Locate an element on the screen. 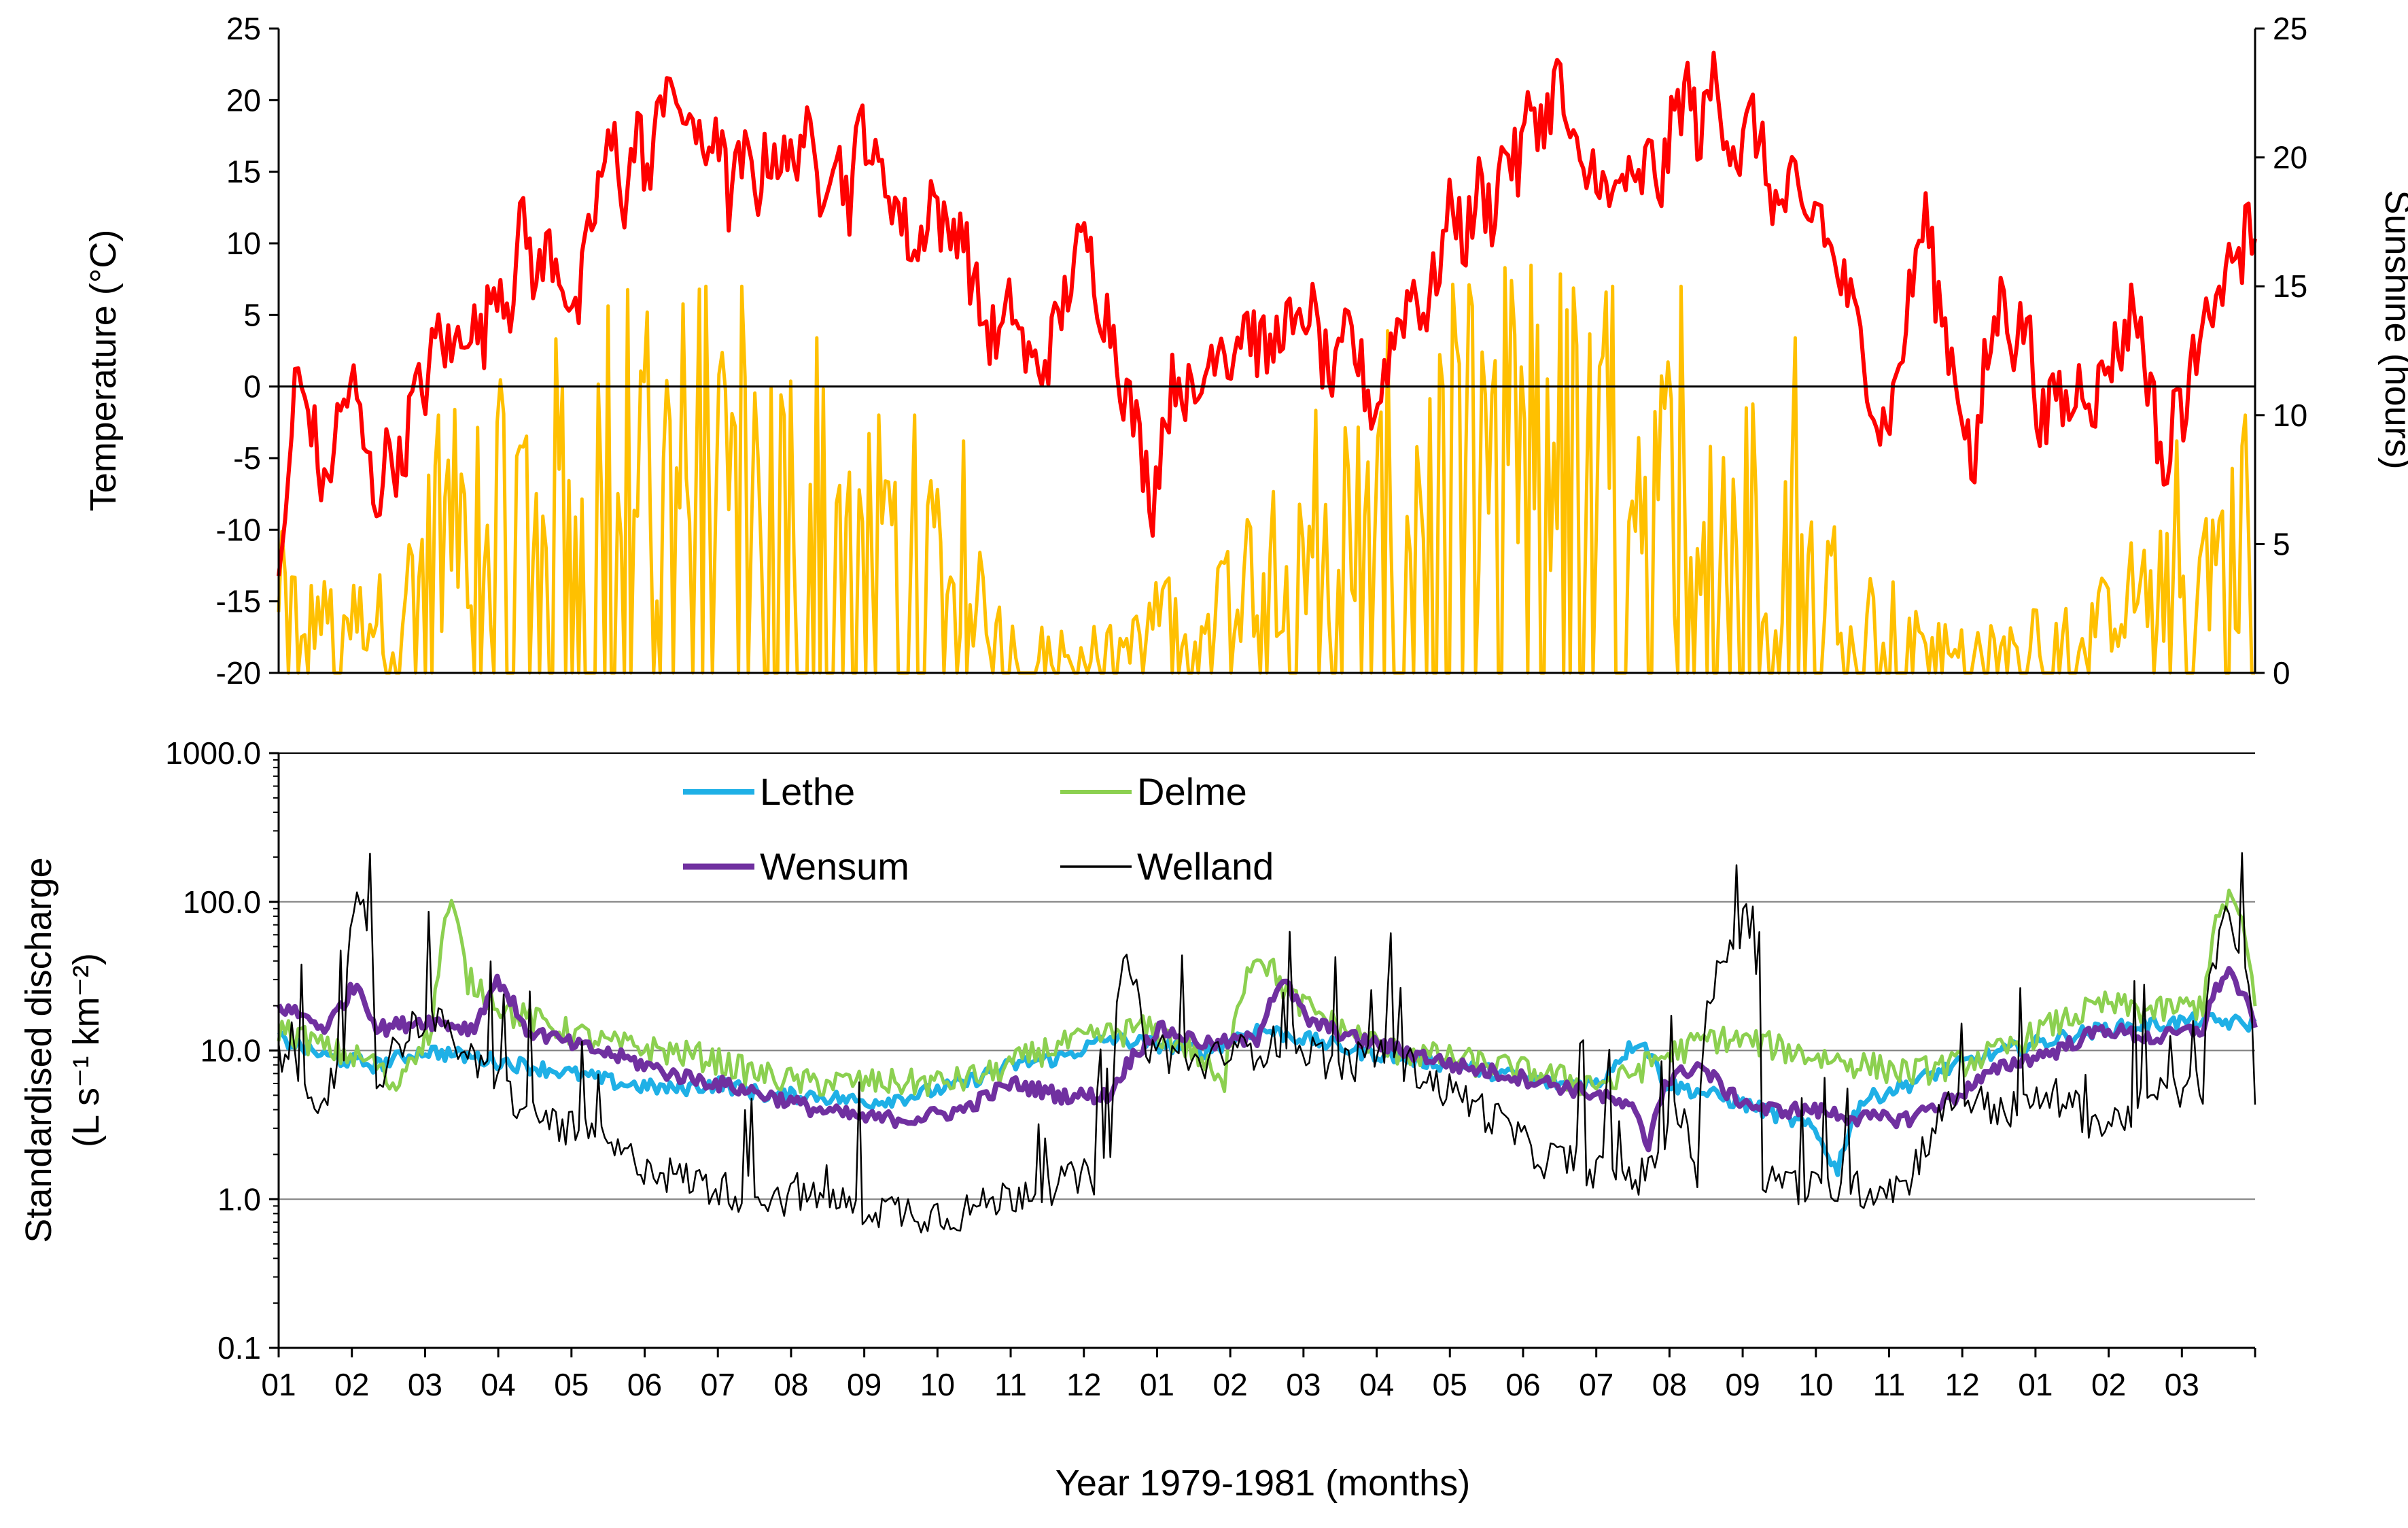 This screenshot has width=2408, height=1528. top-right-tick-label: 15 is located at coordinates (2290, 286).